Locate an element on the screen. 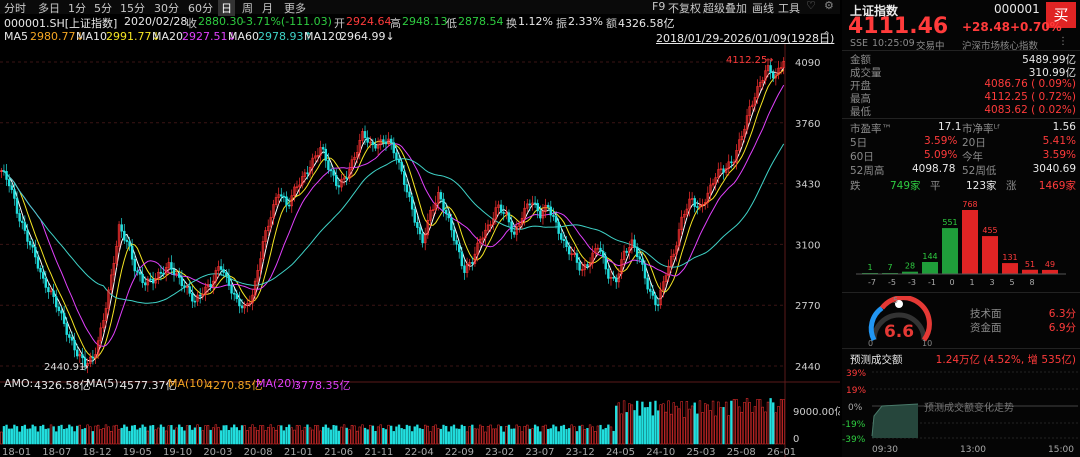 This screenshot has height=457, width=1080. draw-button: 画线 is located at coordinates (763, 8).